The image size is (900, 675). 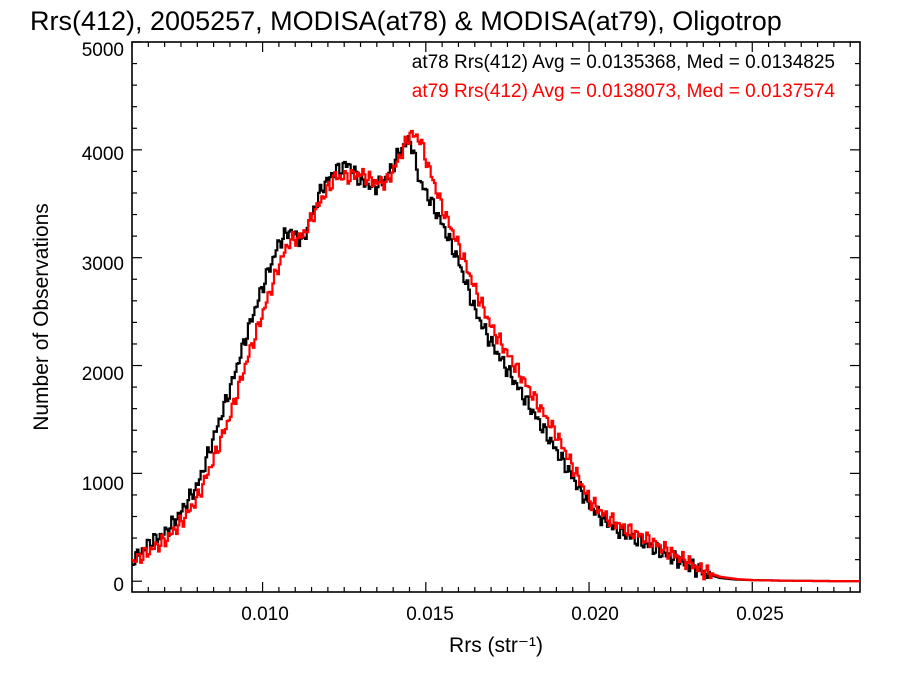 What do you see at coordinates (41, 317) in the screenshot?
I see `y-axis-label: Number of Observations` at bounding box center [41, 317].